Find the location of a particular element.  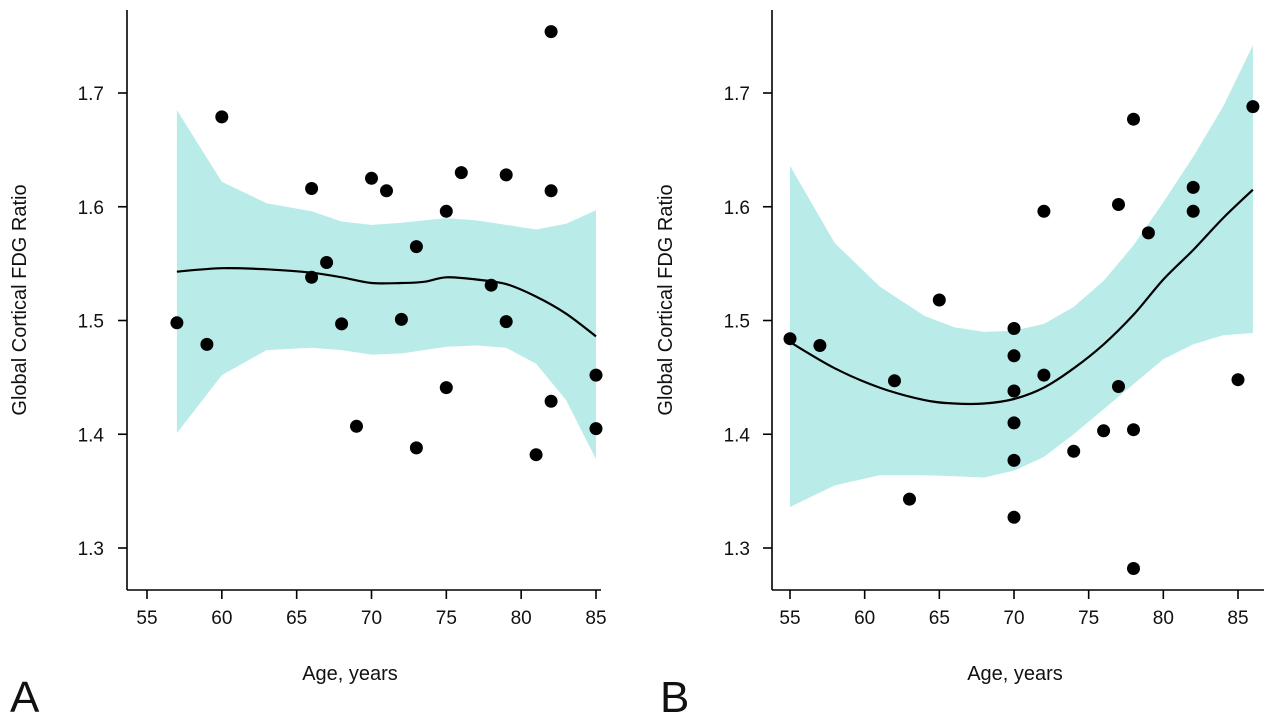

panel-label: A is located at coordinates (25, 697).